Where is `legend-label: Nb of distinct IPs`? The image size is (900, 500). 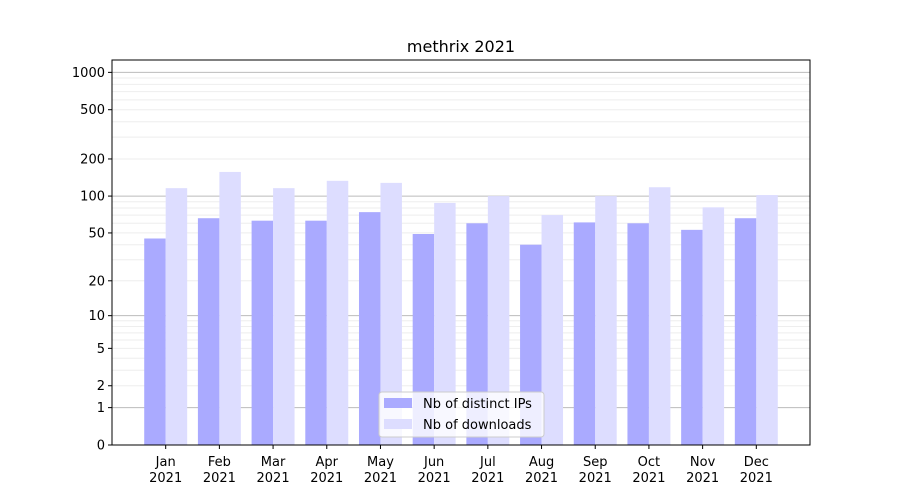
legend-label: Nb of distinct IPs is located at coordinates (477, 404).